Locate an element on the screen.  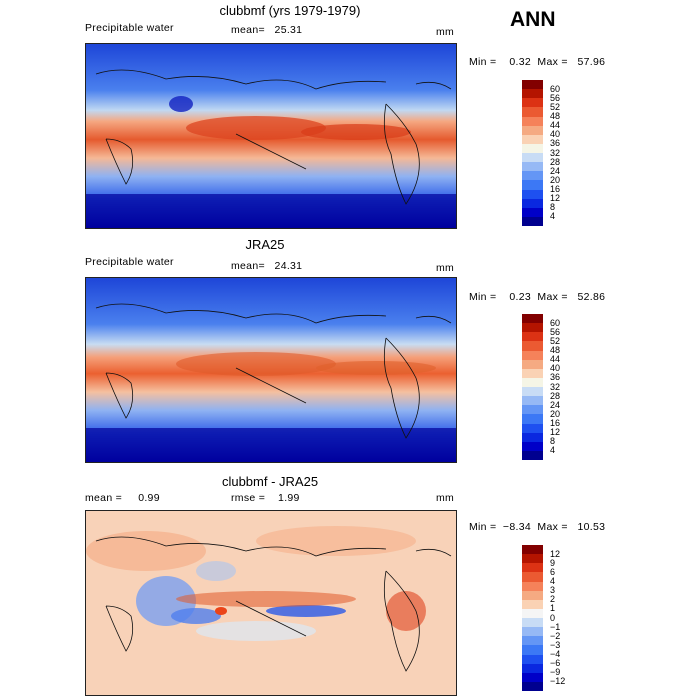
colorbar-tick-label: 2 is located at coordinates (553, 599).